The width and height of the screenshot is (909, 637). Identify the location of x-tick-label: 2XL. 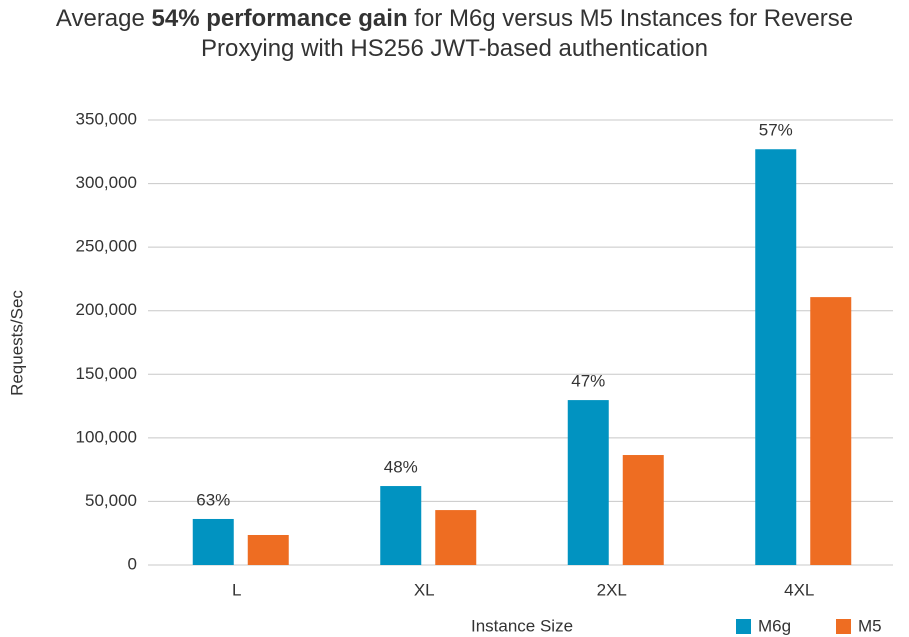
(612, 589).